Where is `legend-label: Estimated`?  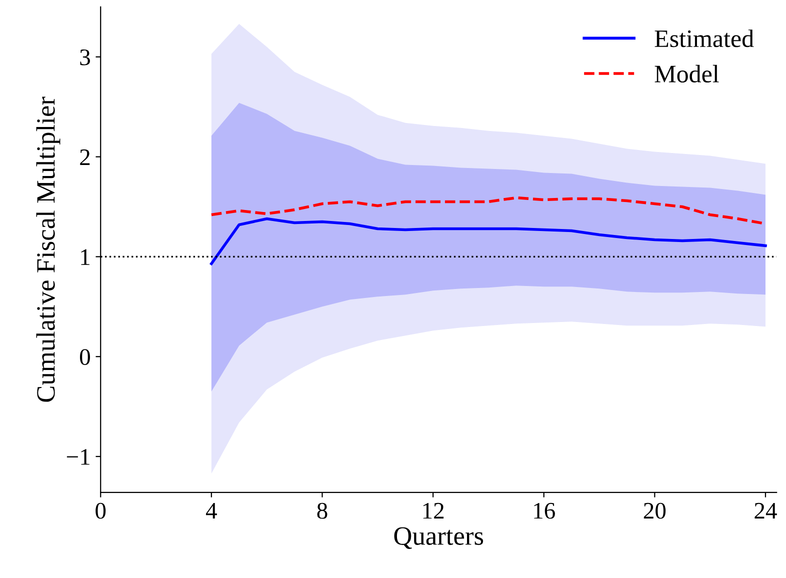 legend-label: Estimated is located at coordinates (704, 39).